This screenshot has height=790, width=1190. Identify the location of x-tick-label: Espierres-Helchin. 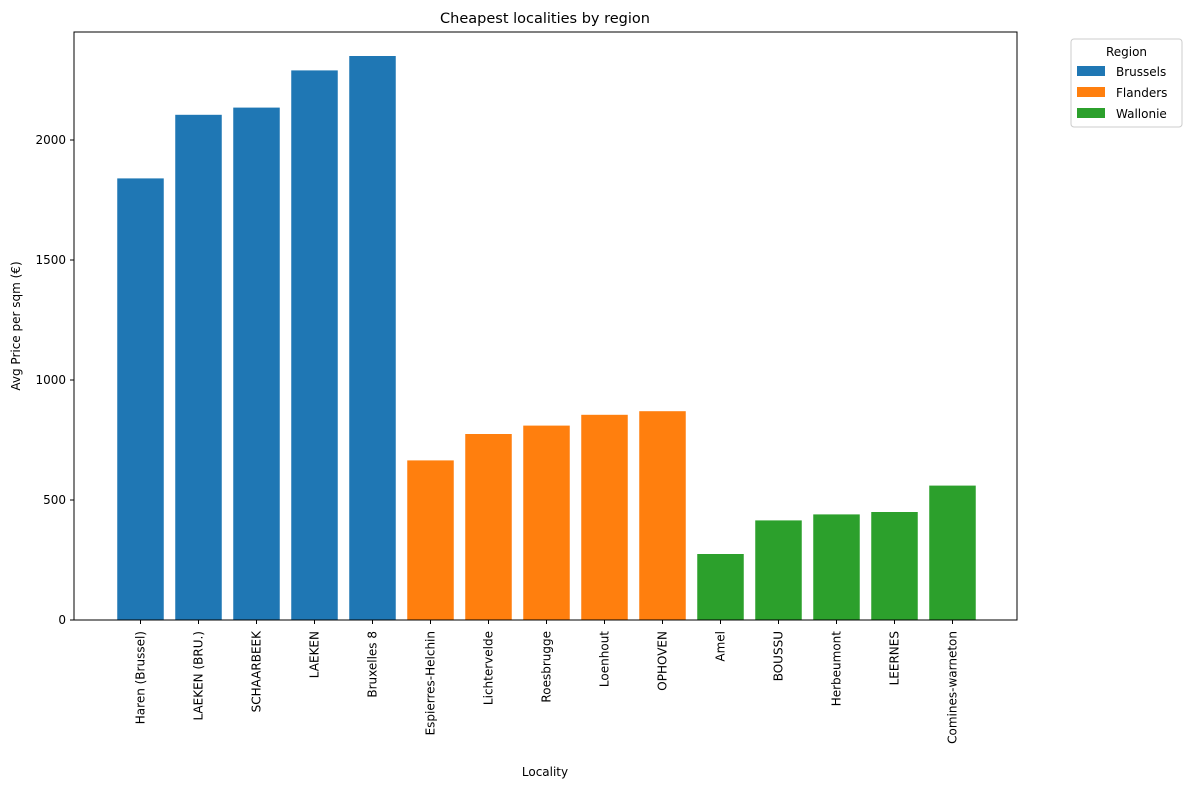
(431, 683).